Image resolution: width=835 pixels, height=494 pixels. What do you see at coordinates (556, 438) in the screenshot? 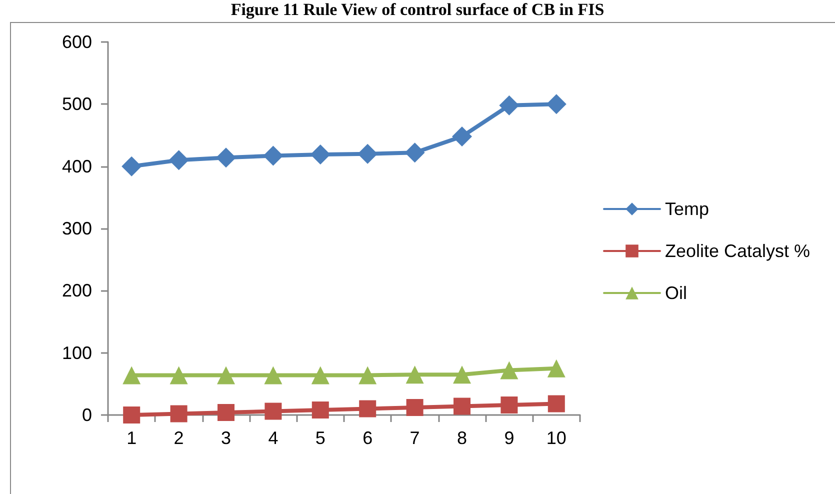
I see `x-tick-label: 10` at bounding box center [556, 438].